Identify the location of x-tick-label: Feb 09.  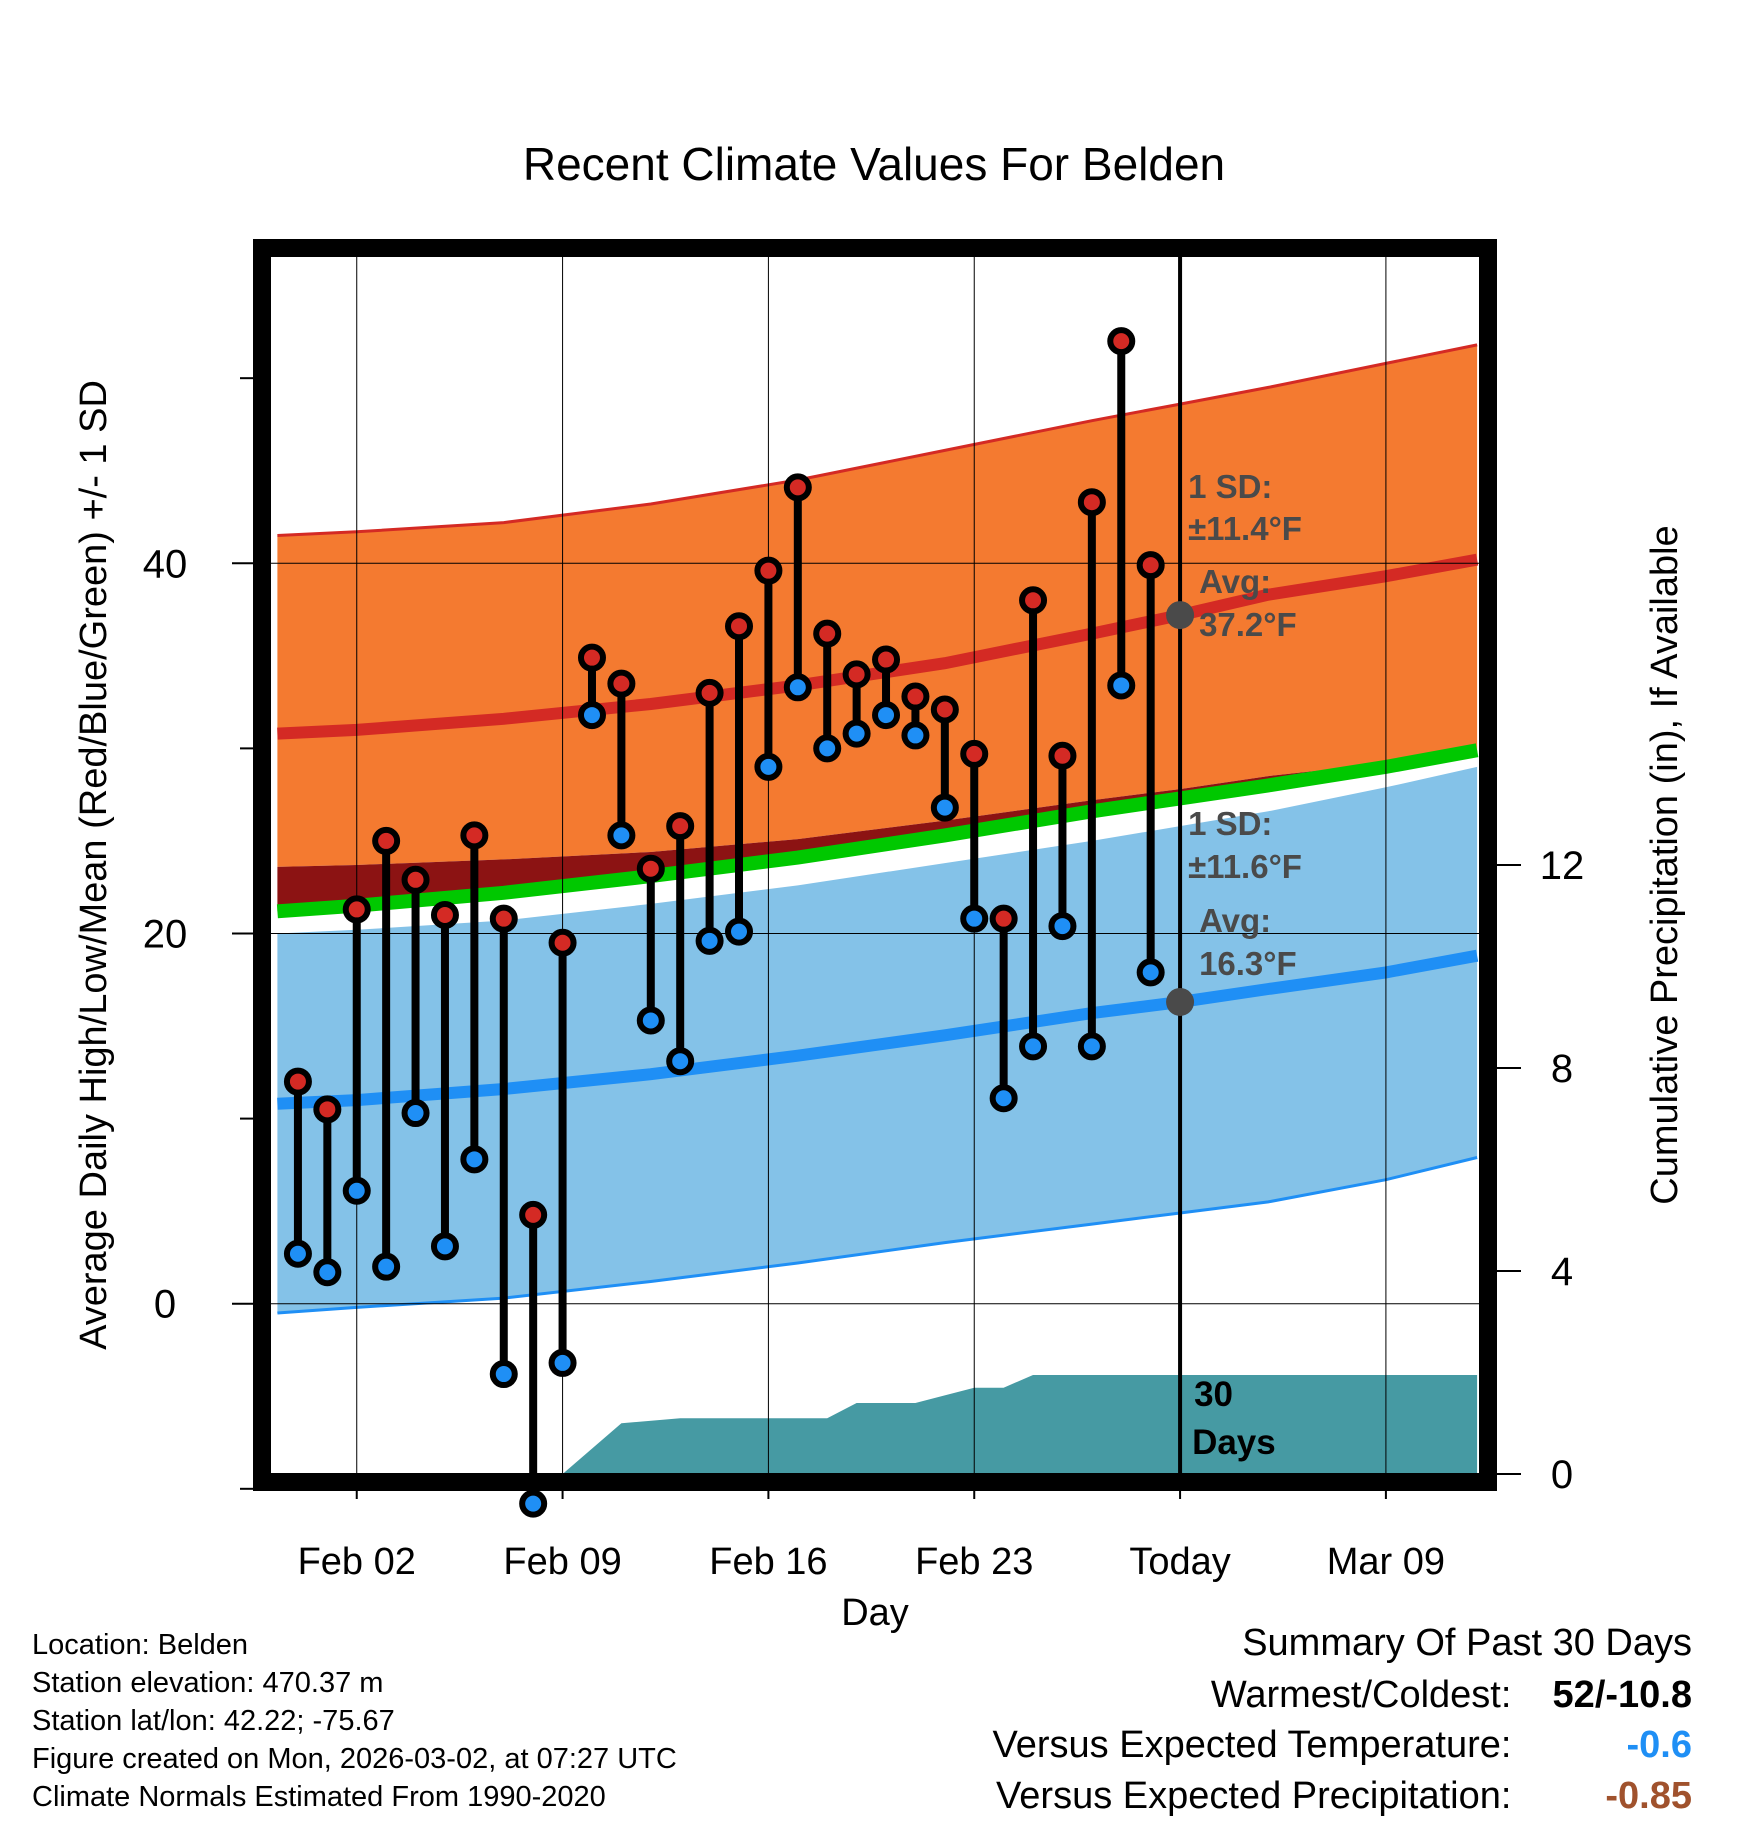
(562, 1562).